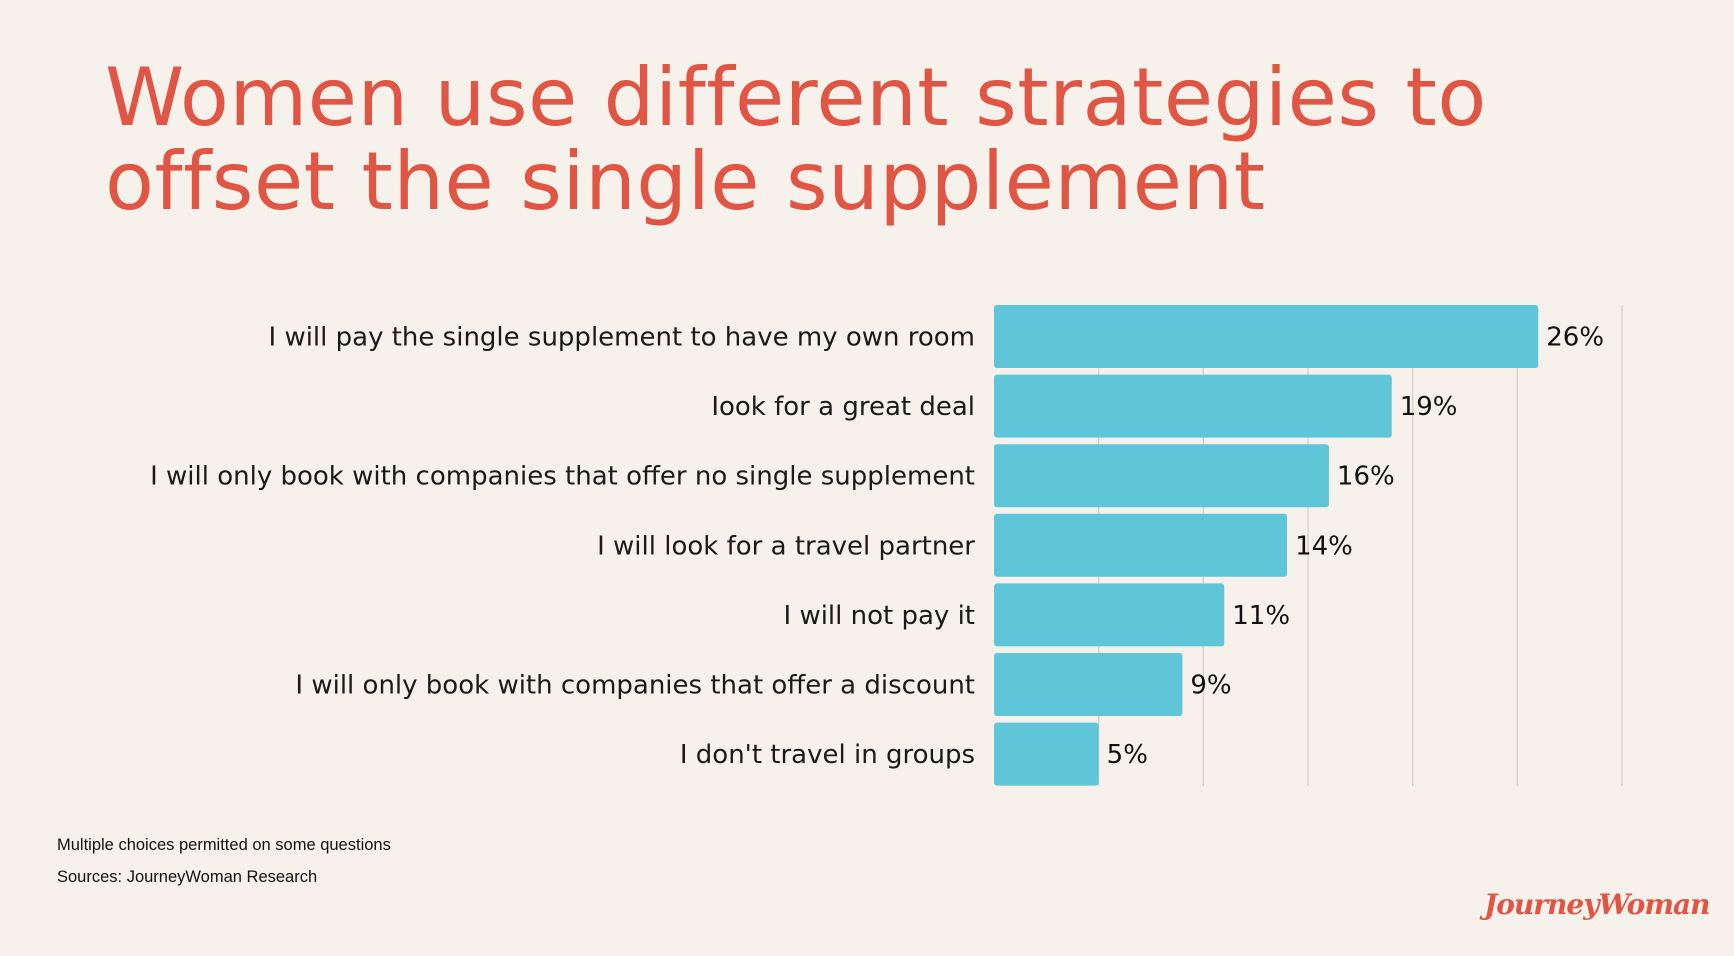  I want to click on title-line-1: Women use different strategies to, so click(796, 97).